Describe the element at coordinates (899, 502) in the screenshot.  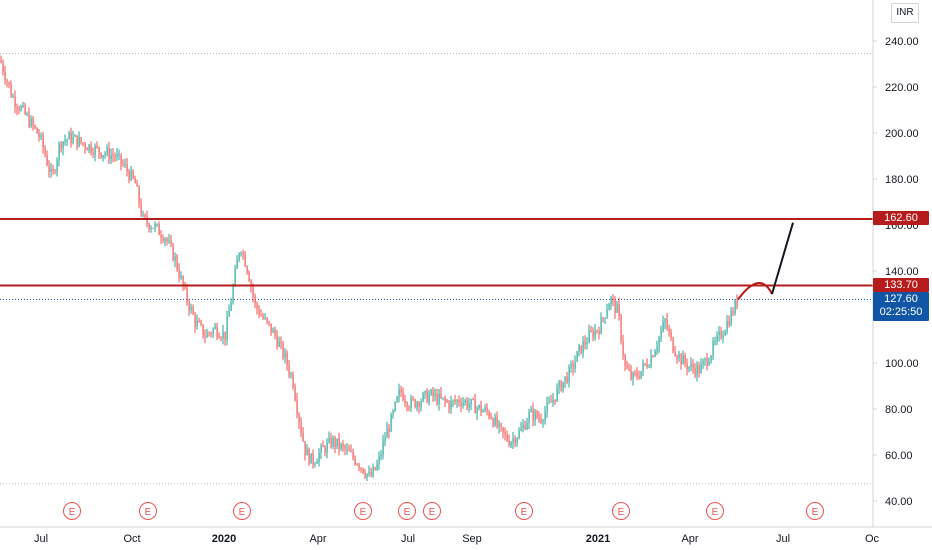
I see `y-tick-label: 40.00` at that location.